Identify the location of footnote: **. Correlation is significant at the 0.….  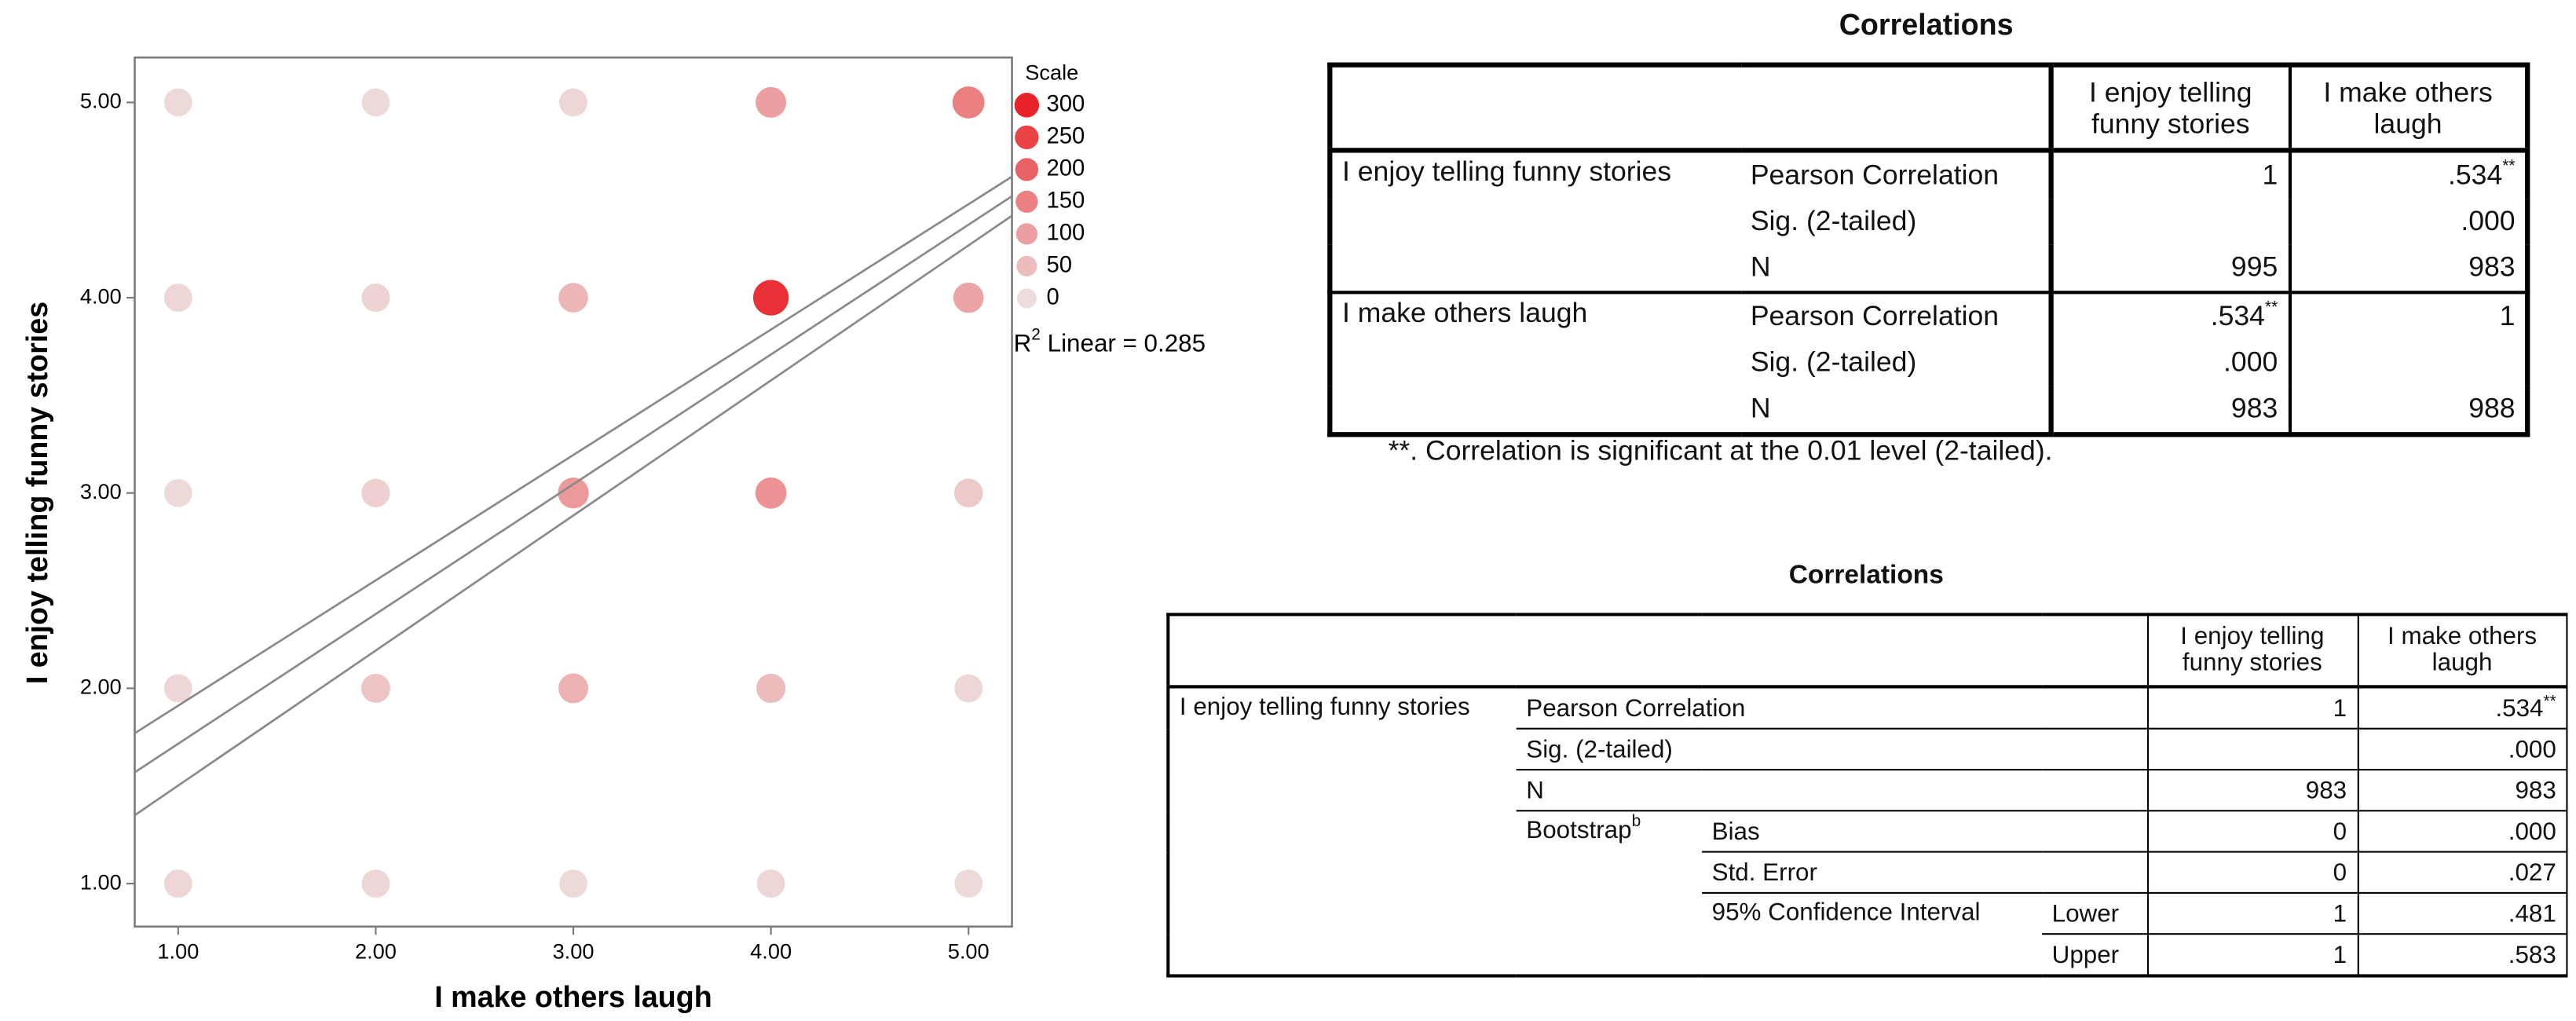
(1720, 451).